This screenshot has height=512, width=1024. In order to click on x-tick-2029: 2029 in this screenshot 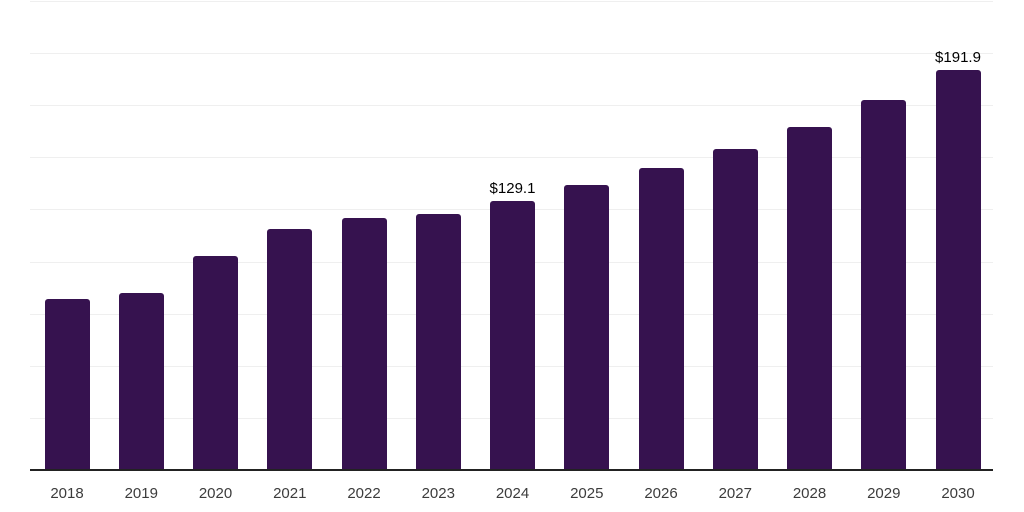, I will do `click(884, 493)`.